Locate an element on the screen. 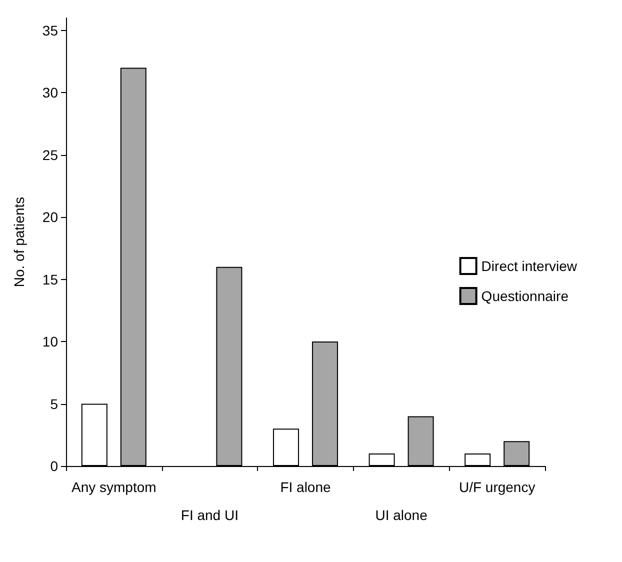 This screenshot has width=622, height=562. x-tick-label: U/F urgency is located at coordinates (497, 487).